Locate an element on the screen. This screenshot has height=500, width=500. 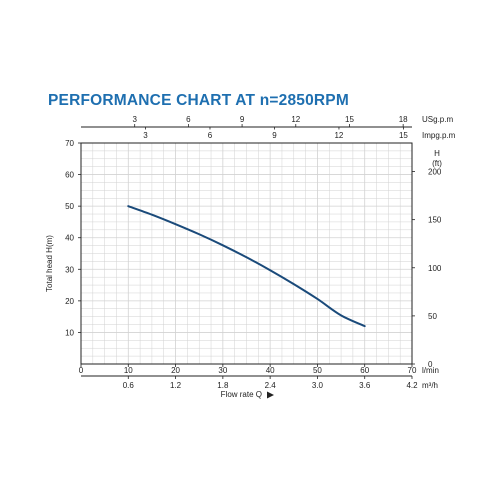
y-tick-label: 40 is located at coordinates (69, 238).